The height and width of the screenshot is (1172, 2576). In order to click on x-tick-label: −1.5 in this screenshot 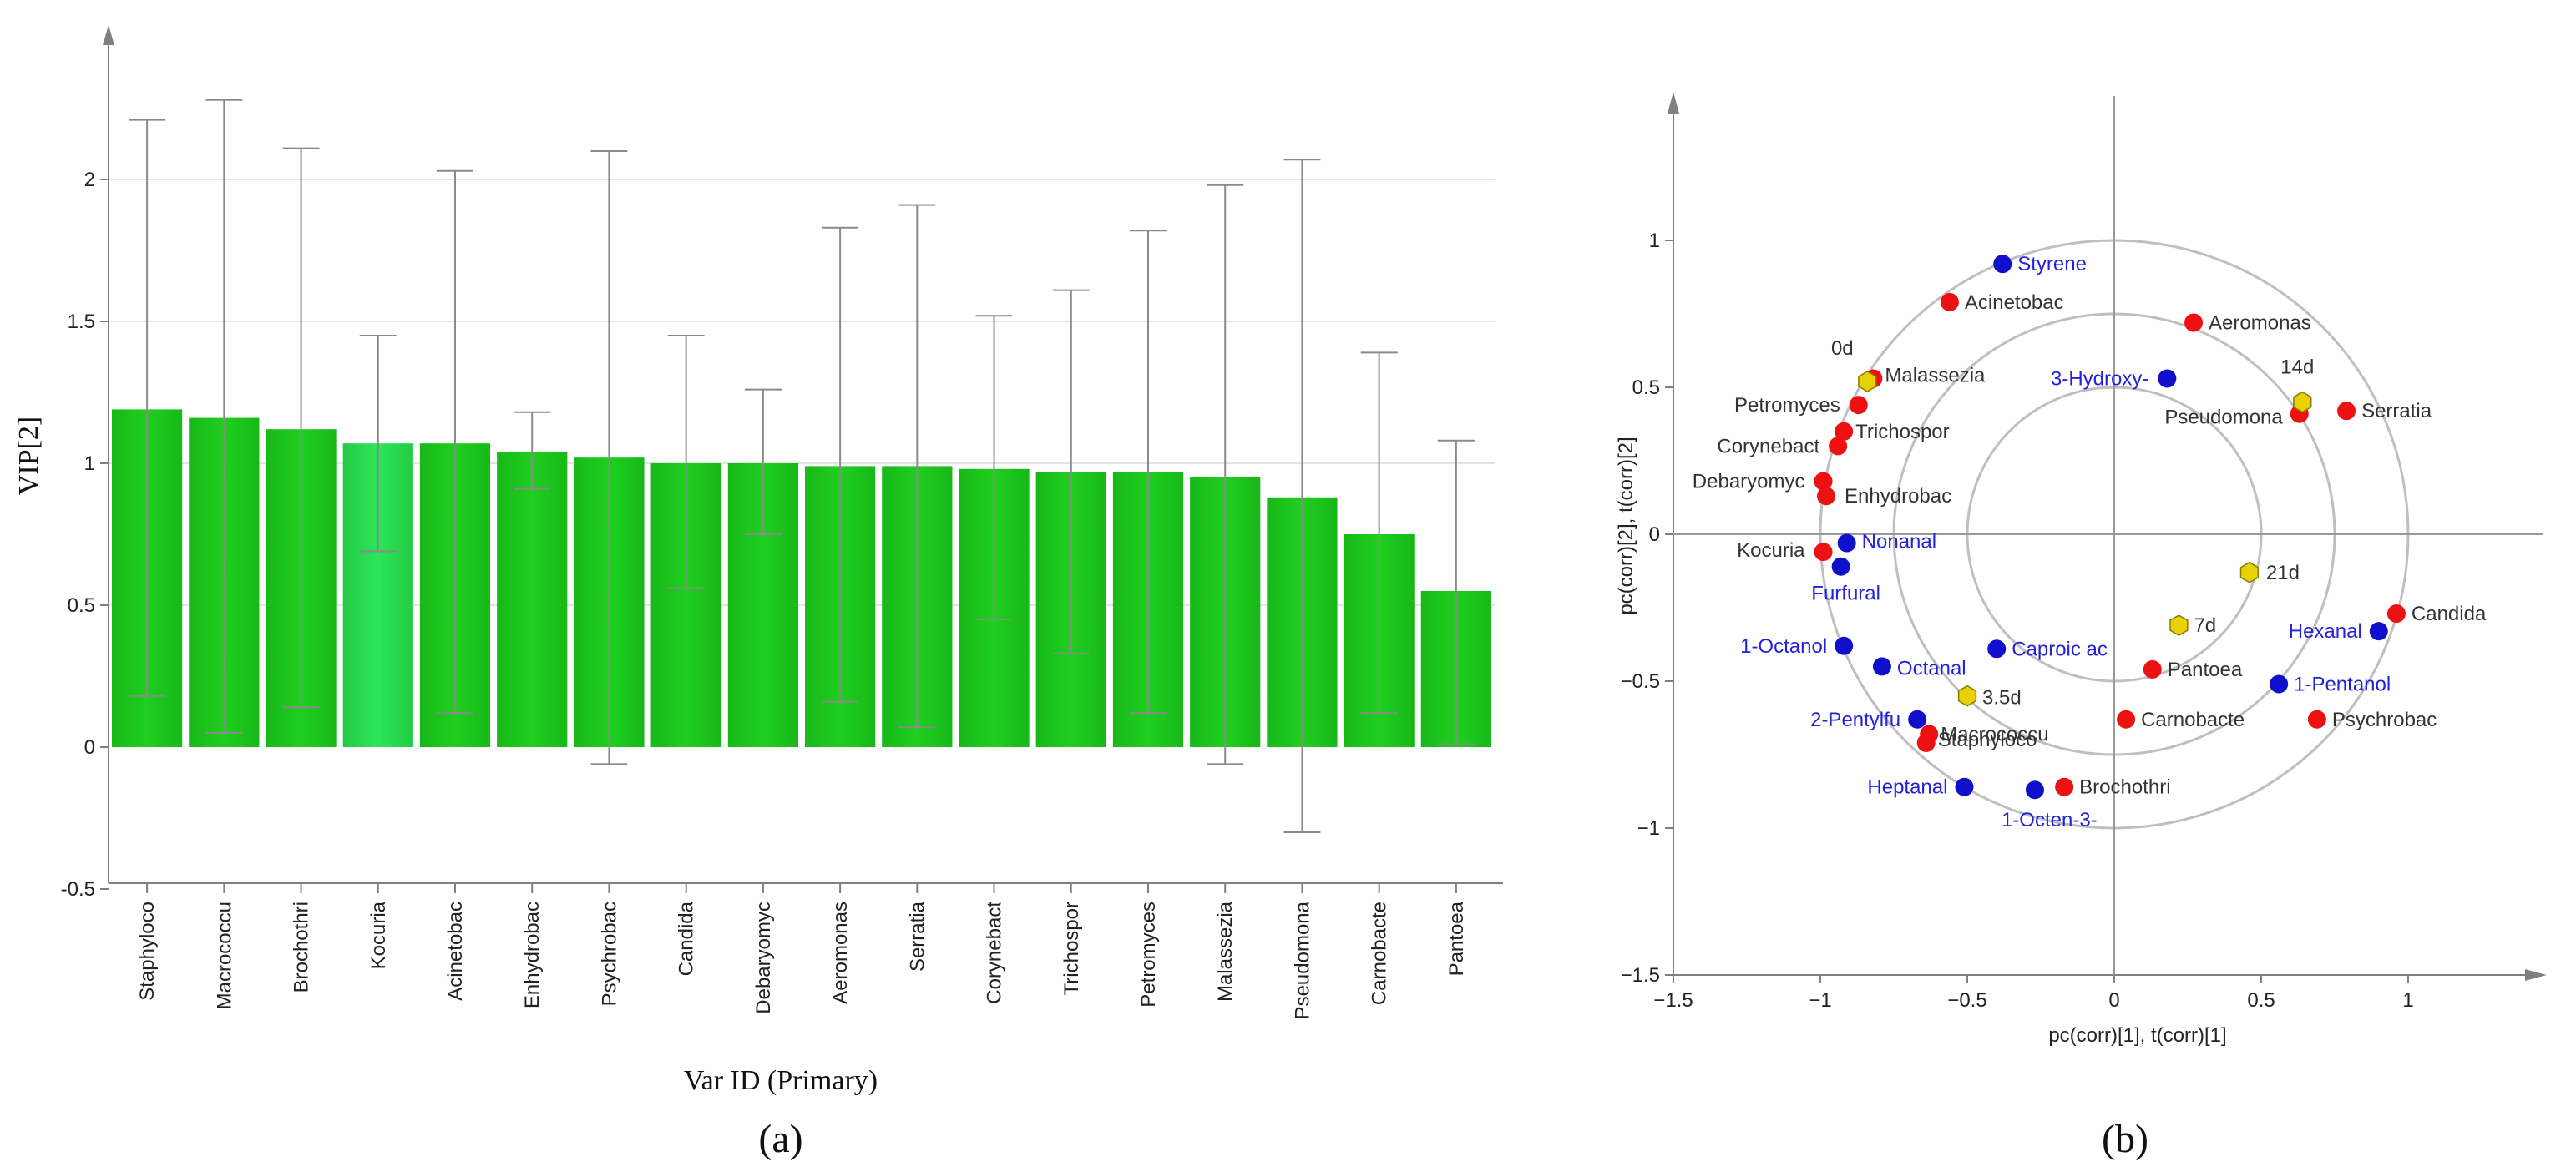, I will do `click(1673, 1001)`.